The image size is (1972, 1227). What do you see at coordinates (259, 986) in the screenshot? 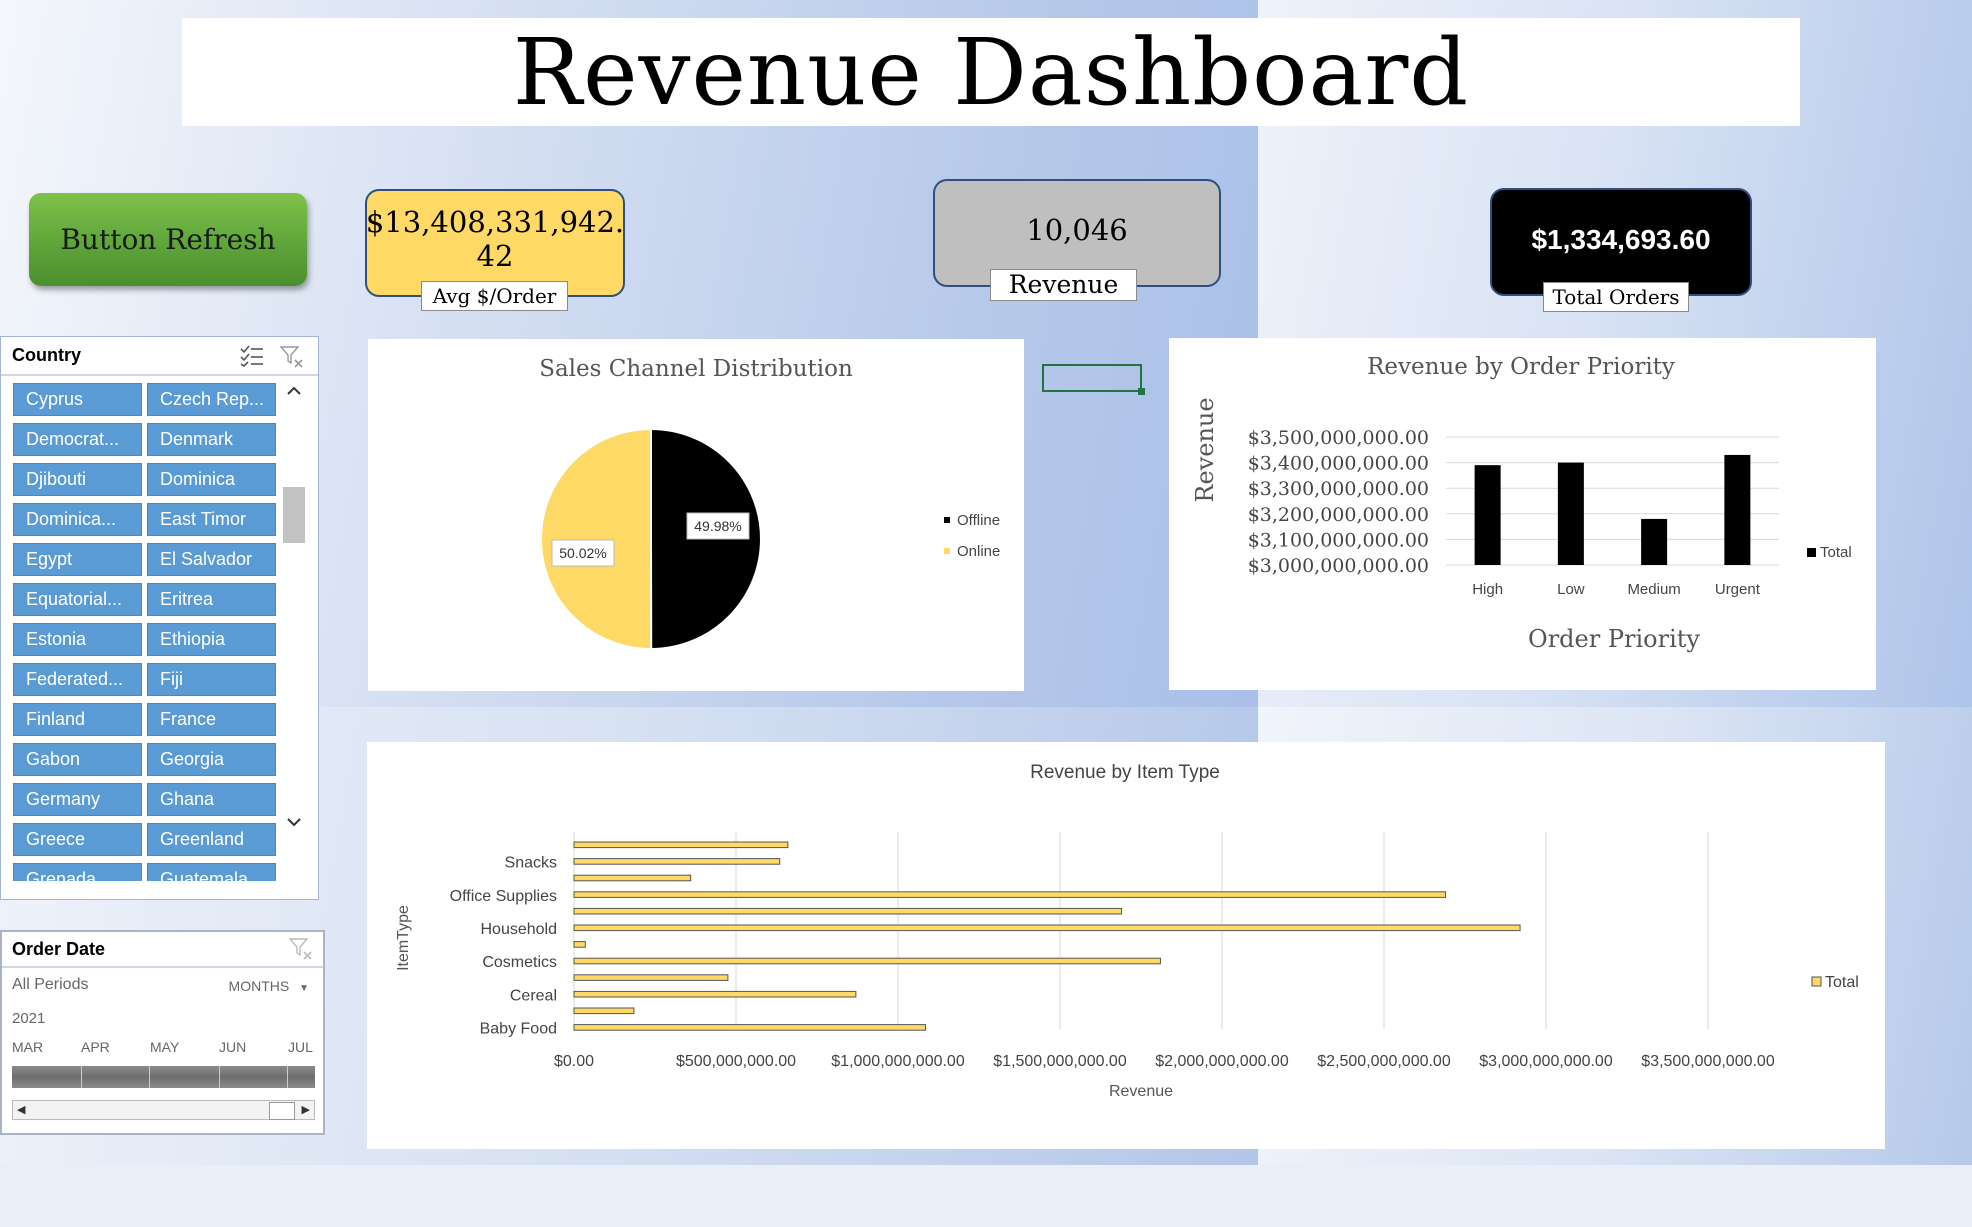
I see `timeline-level: MONTHS` at bounding box center [259, 986].